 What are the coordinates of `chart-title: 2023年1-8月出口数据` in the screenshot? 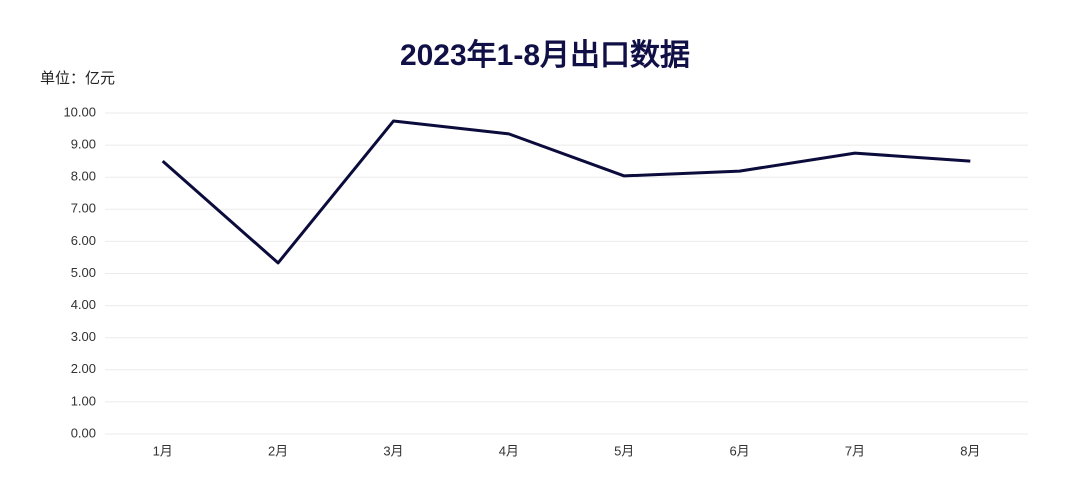 It's located at (545, 55).